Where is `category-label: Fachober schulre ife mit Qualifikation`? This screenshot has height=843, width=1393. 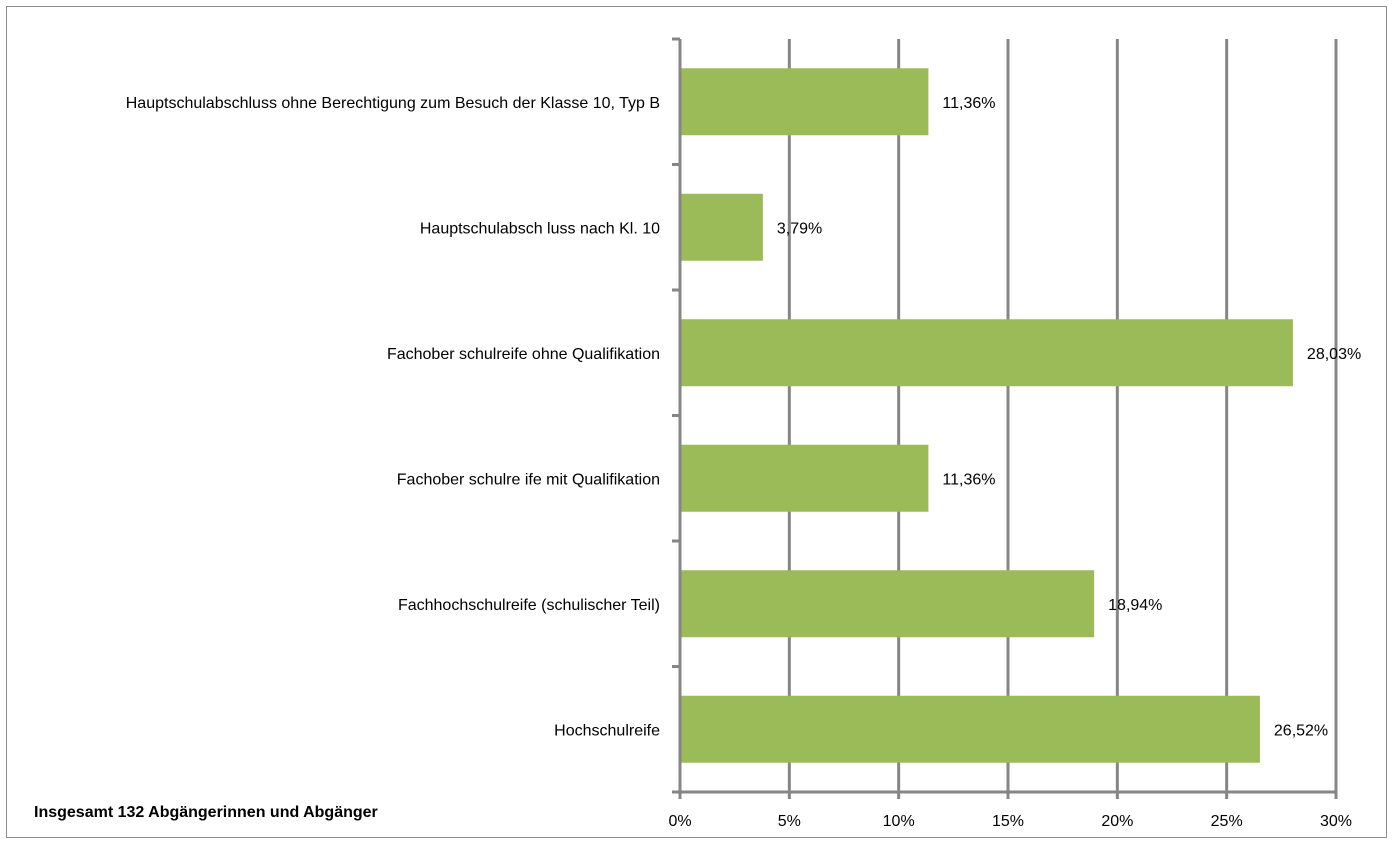
category-label: Fachober schulre ife mit Qualifikation is located at coordinates (528, 479).